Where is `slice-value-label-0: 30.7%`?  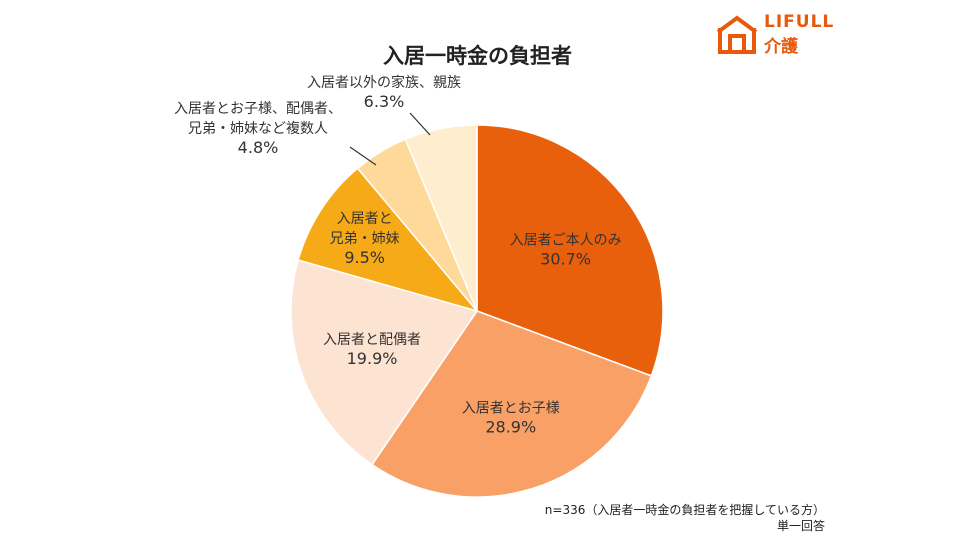
slice-value-label-0: 30.7% is located at coordinates (565, 258).